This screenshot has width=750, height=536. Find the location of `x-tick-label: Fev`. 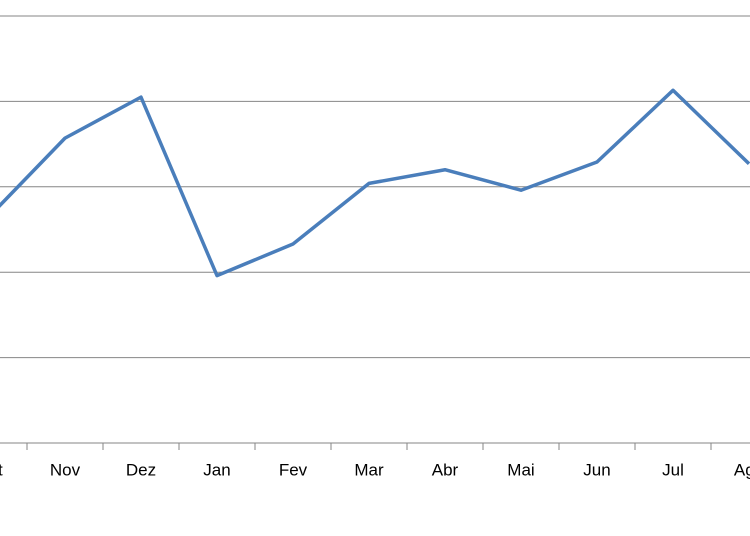

x-tick-label: Fev is located at coordinates (293, 469).